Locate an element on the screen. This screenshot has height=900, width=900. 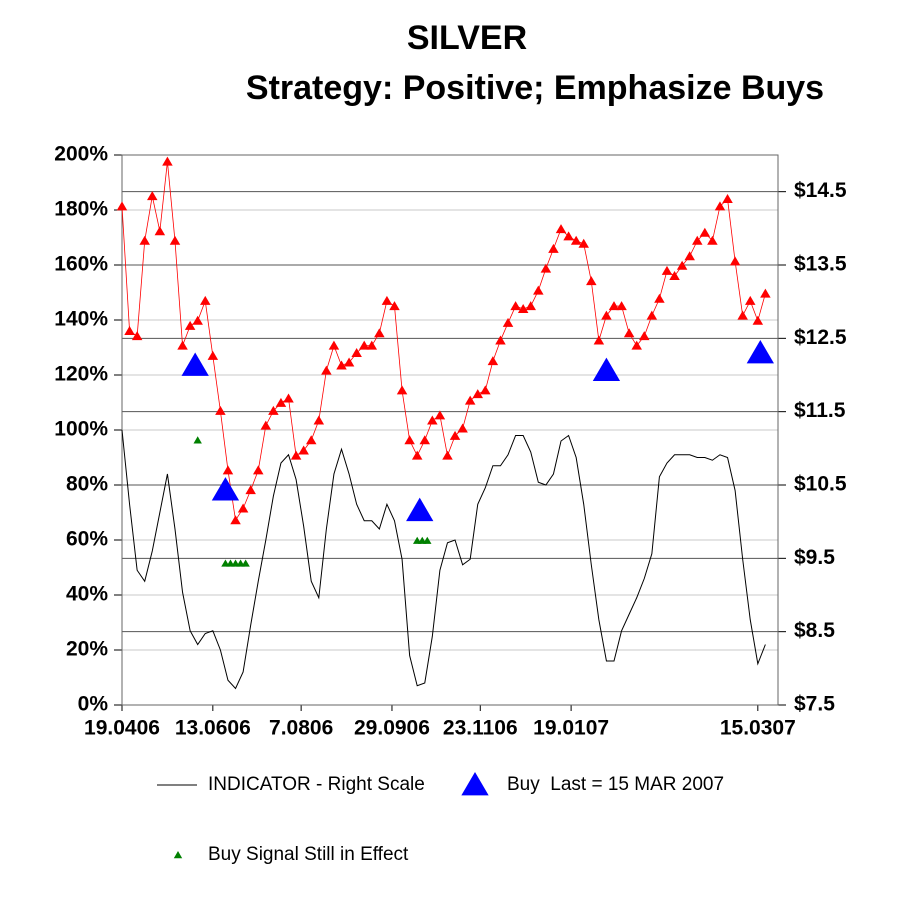
x-tick-label: 29.0906 is located at coordinates (392, 728).